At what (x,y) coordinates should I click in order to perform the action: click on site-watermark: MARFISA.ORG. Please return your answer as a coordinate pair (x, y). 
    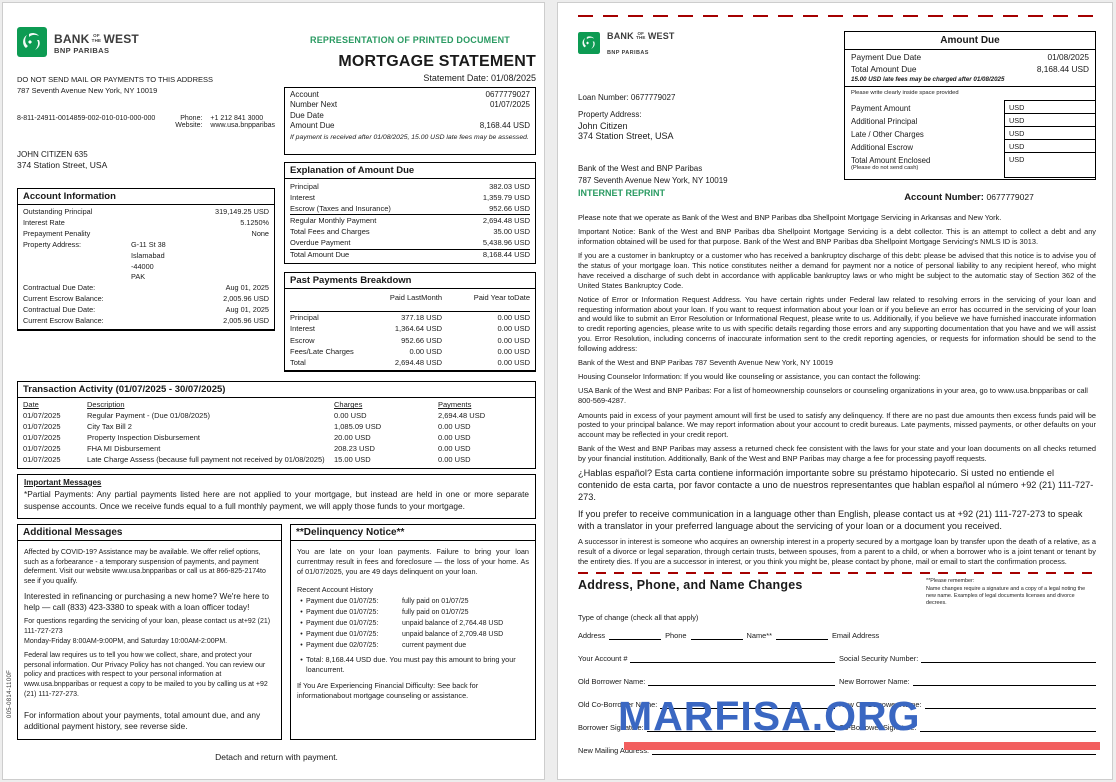
    Looking at the image, I should click on (769, 716).